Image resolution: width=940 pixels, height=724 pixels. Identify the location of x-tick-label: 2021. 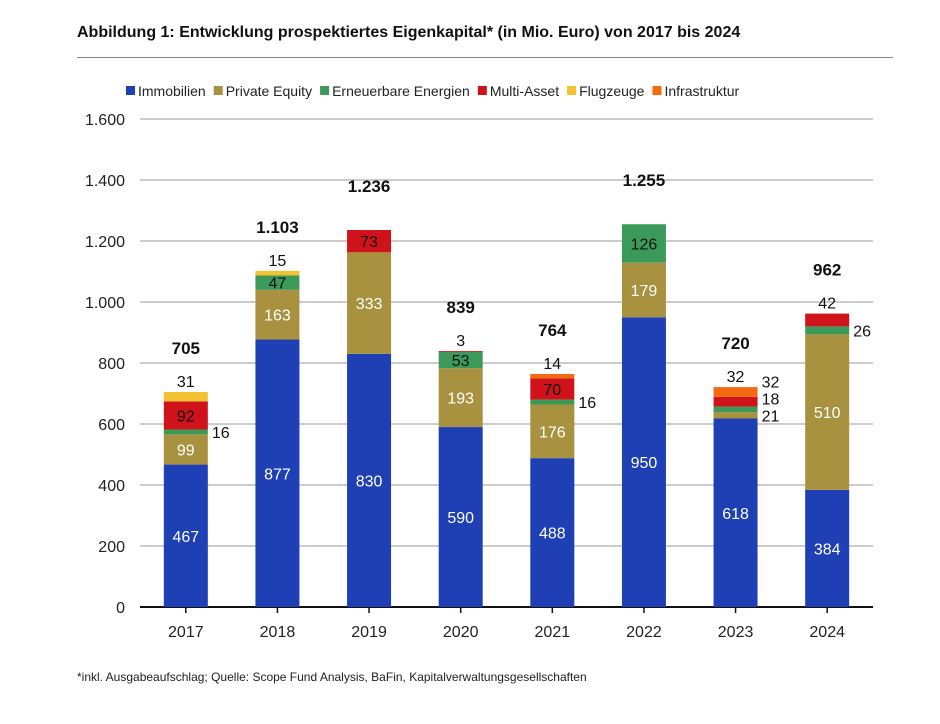
(553, 632).